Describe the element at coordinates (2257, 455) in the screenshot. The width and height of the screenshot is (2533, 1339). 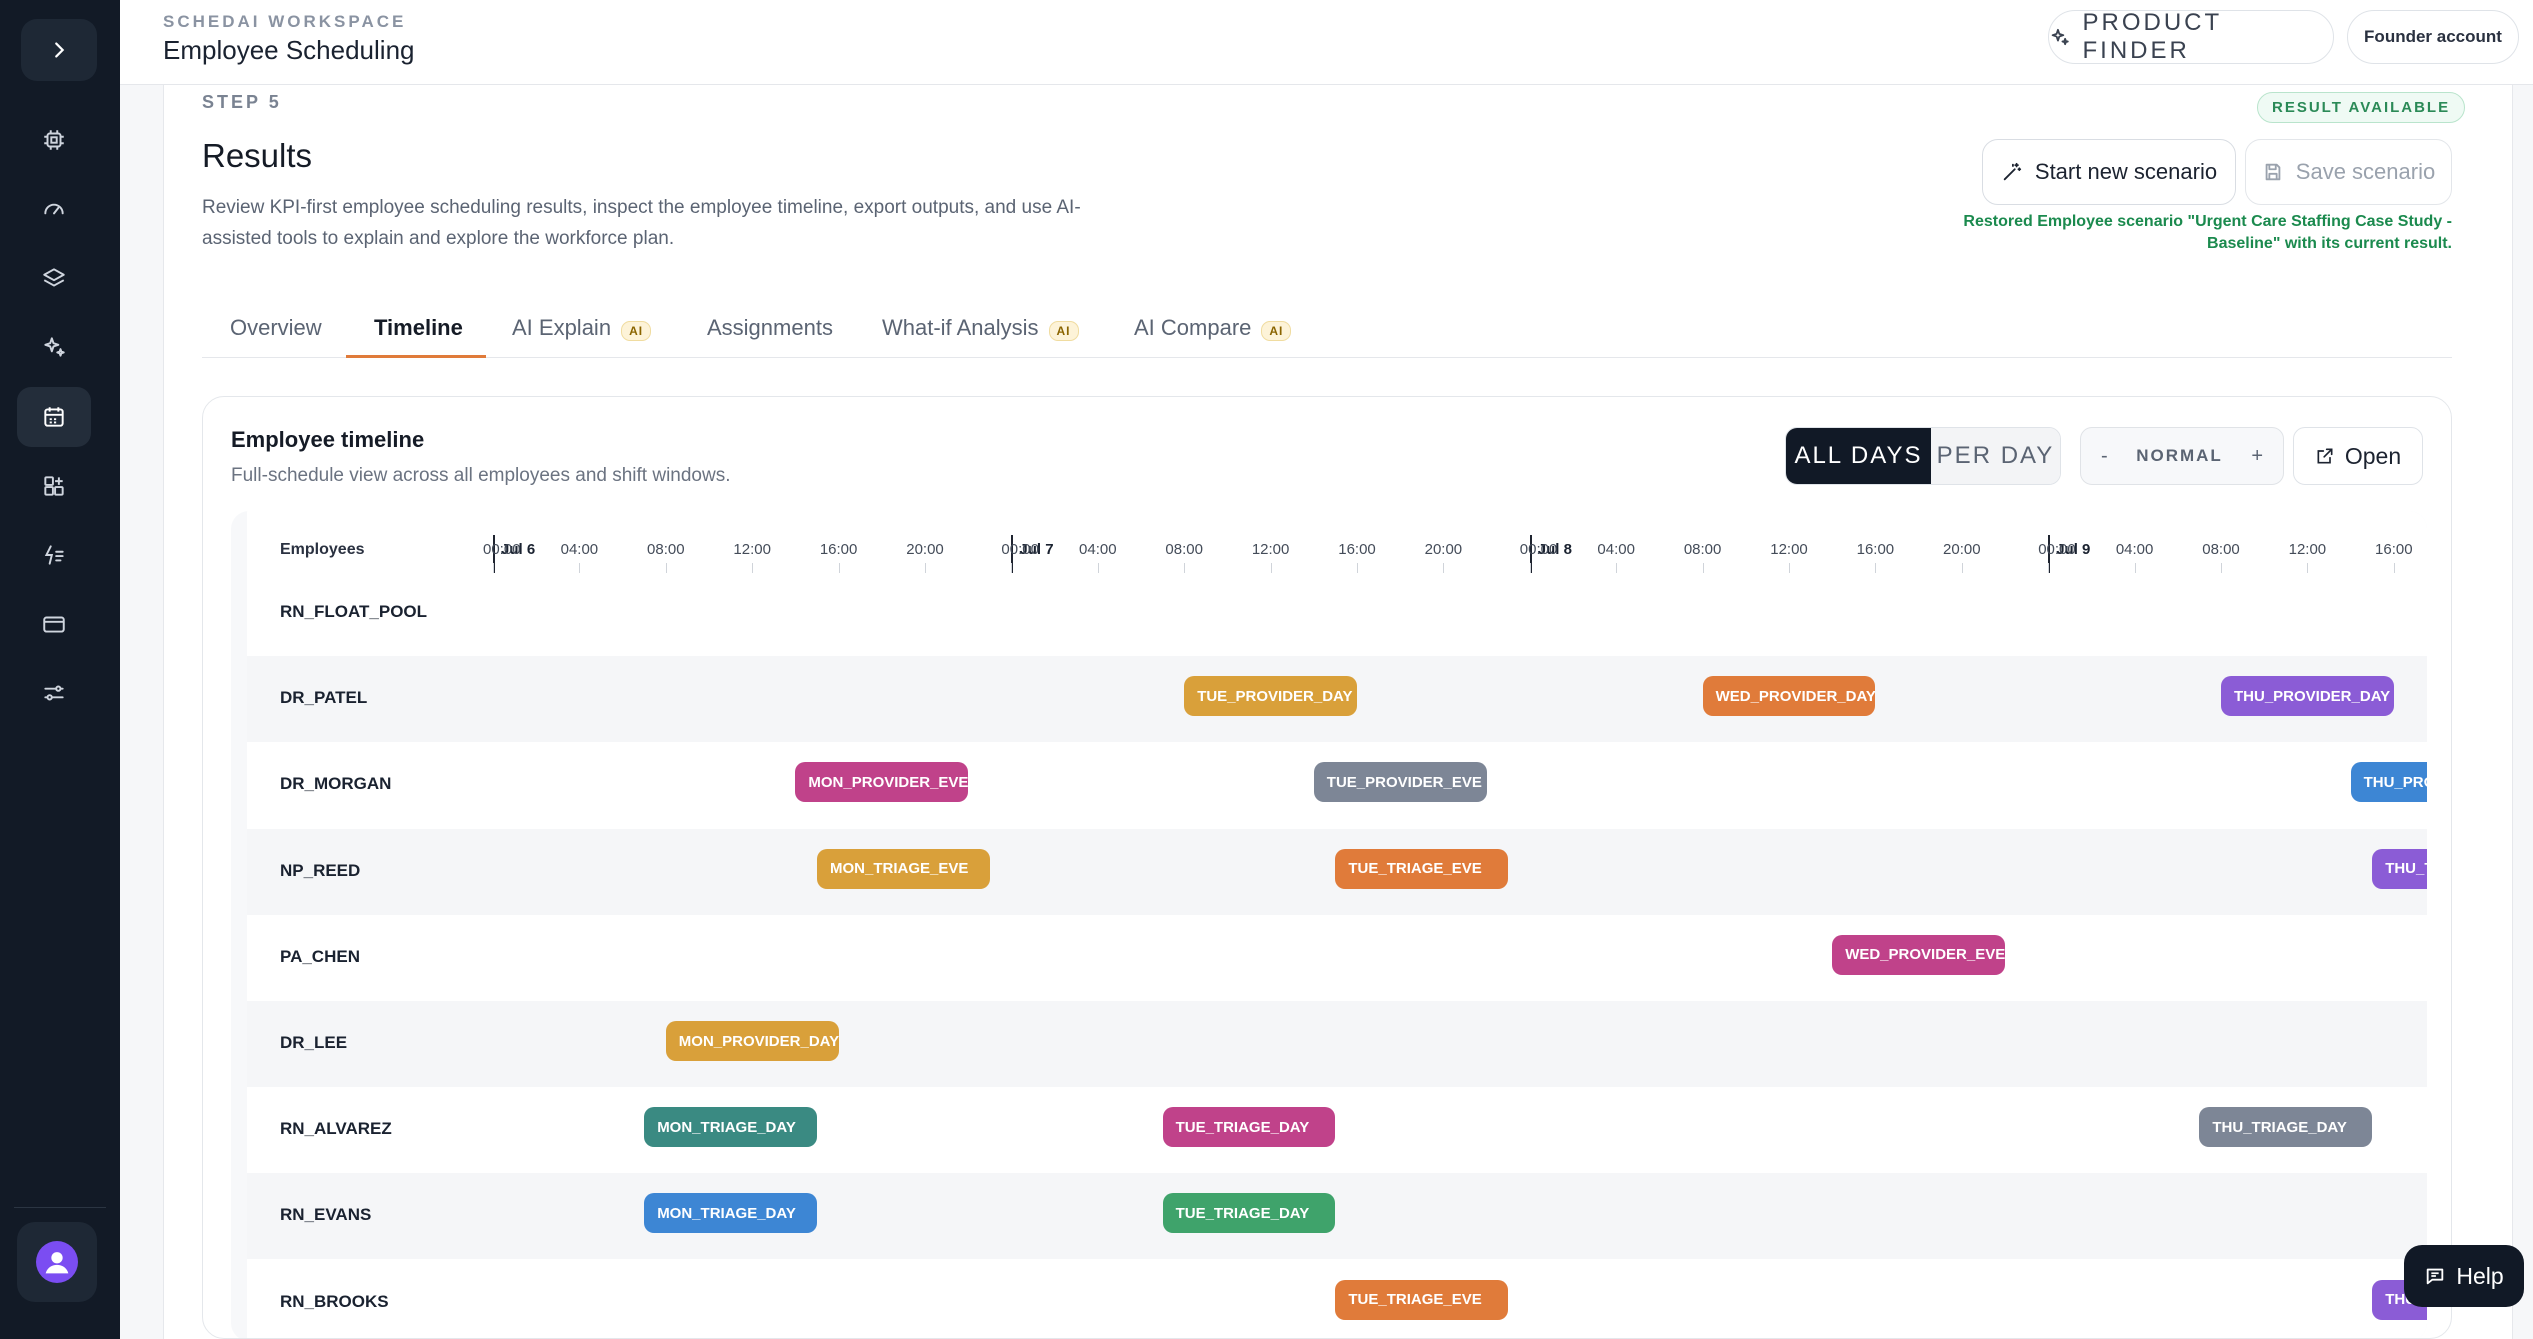
I see `zoom-in-button: +` at that location.